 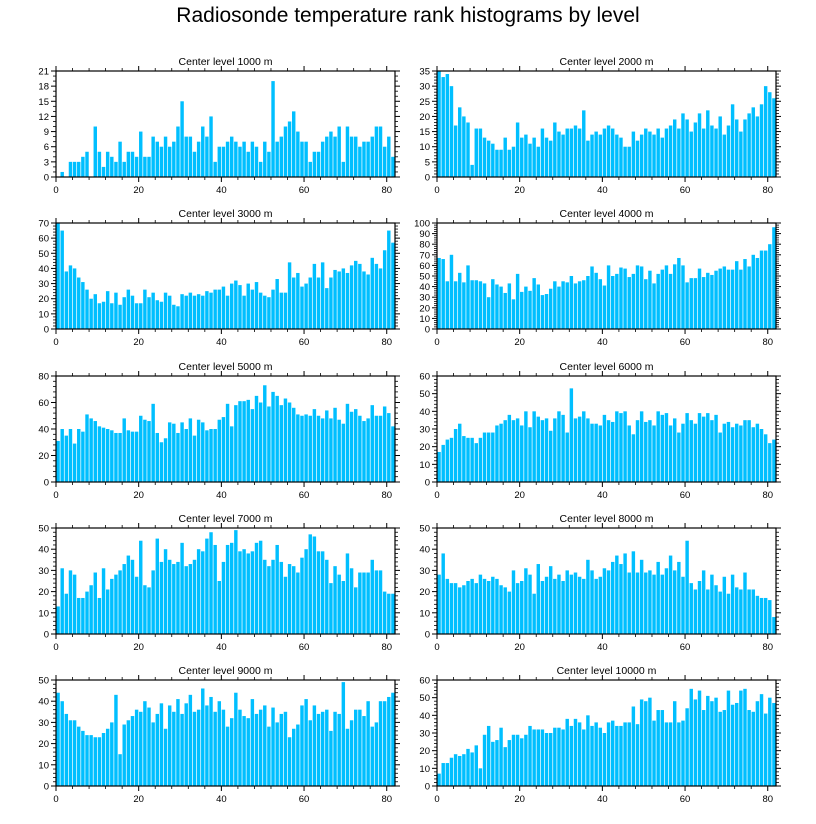 I want to click on panel-title: Center level 6000 m, so click(x=607, y=367).